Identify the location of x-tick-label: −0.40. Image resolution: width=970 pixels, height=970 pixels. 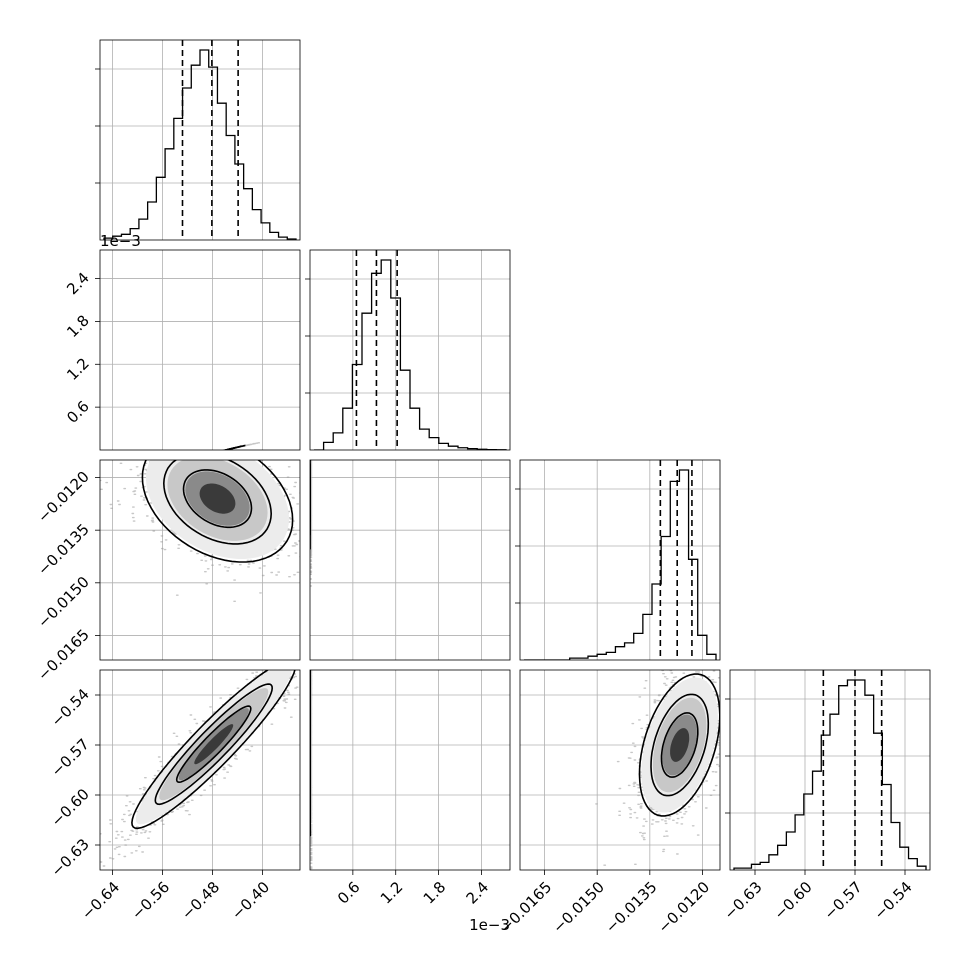
(250, 900).